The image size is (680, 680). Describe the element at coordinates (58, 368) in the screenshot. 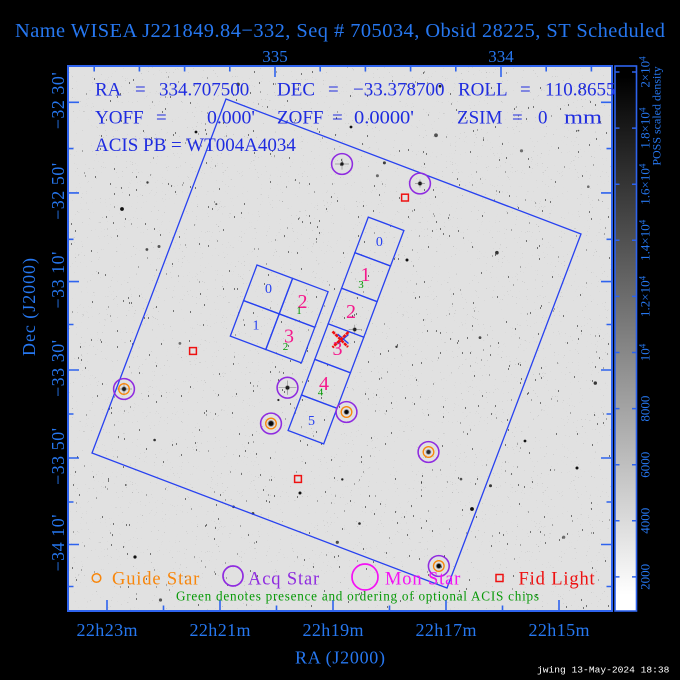

I see `svg-text: −33 30'` at that location.